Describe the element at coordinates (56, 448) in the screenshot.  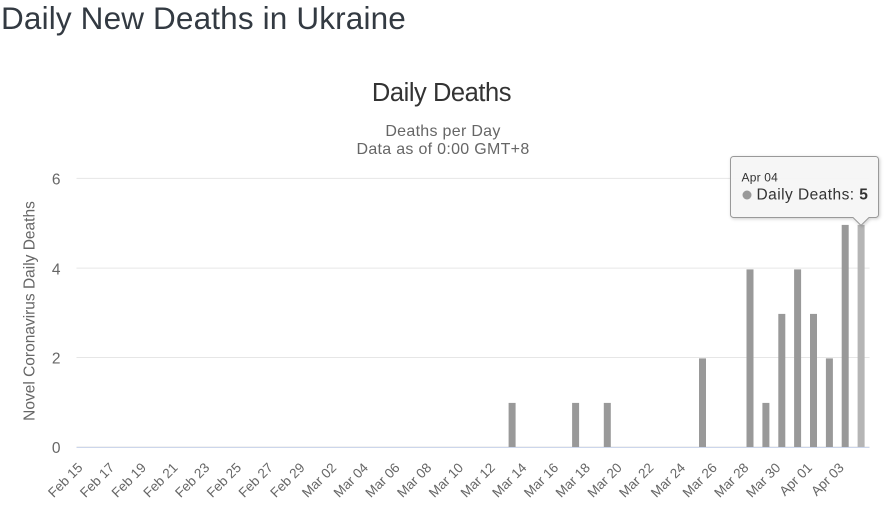
I see `svg-text: 0` at that location.